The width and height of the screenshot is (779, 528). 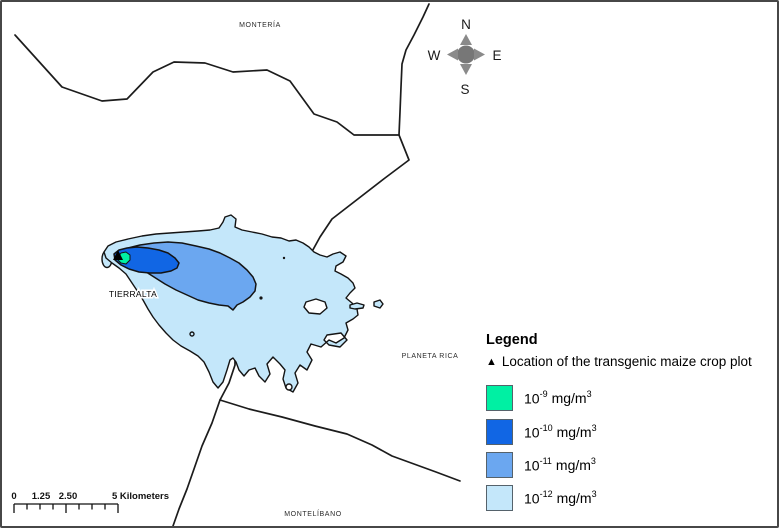 I want to click on compass-hub, so click(x=466, y=54).